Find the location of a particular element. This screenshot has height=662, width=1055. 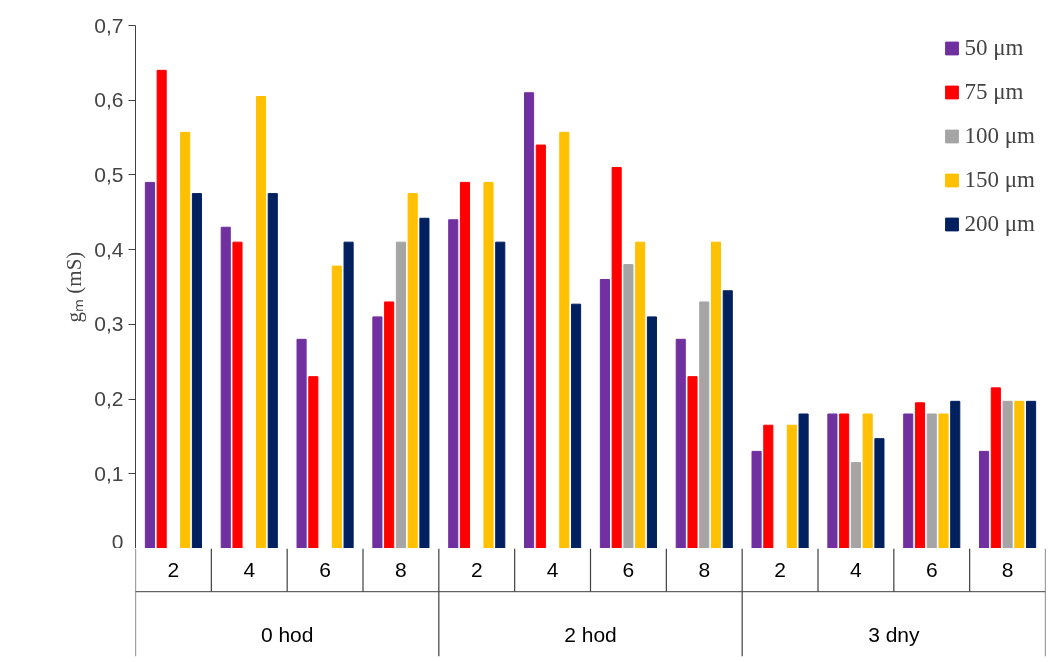

legend-label: 200 μm is located at coordinates (999, 224).